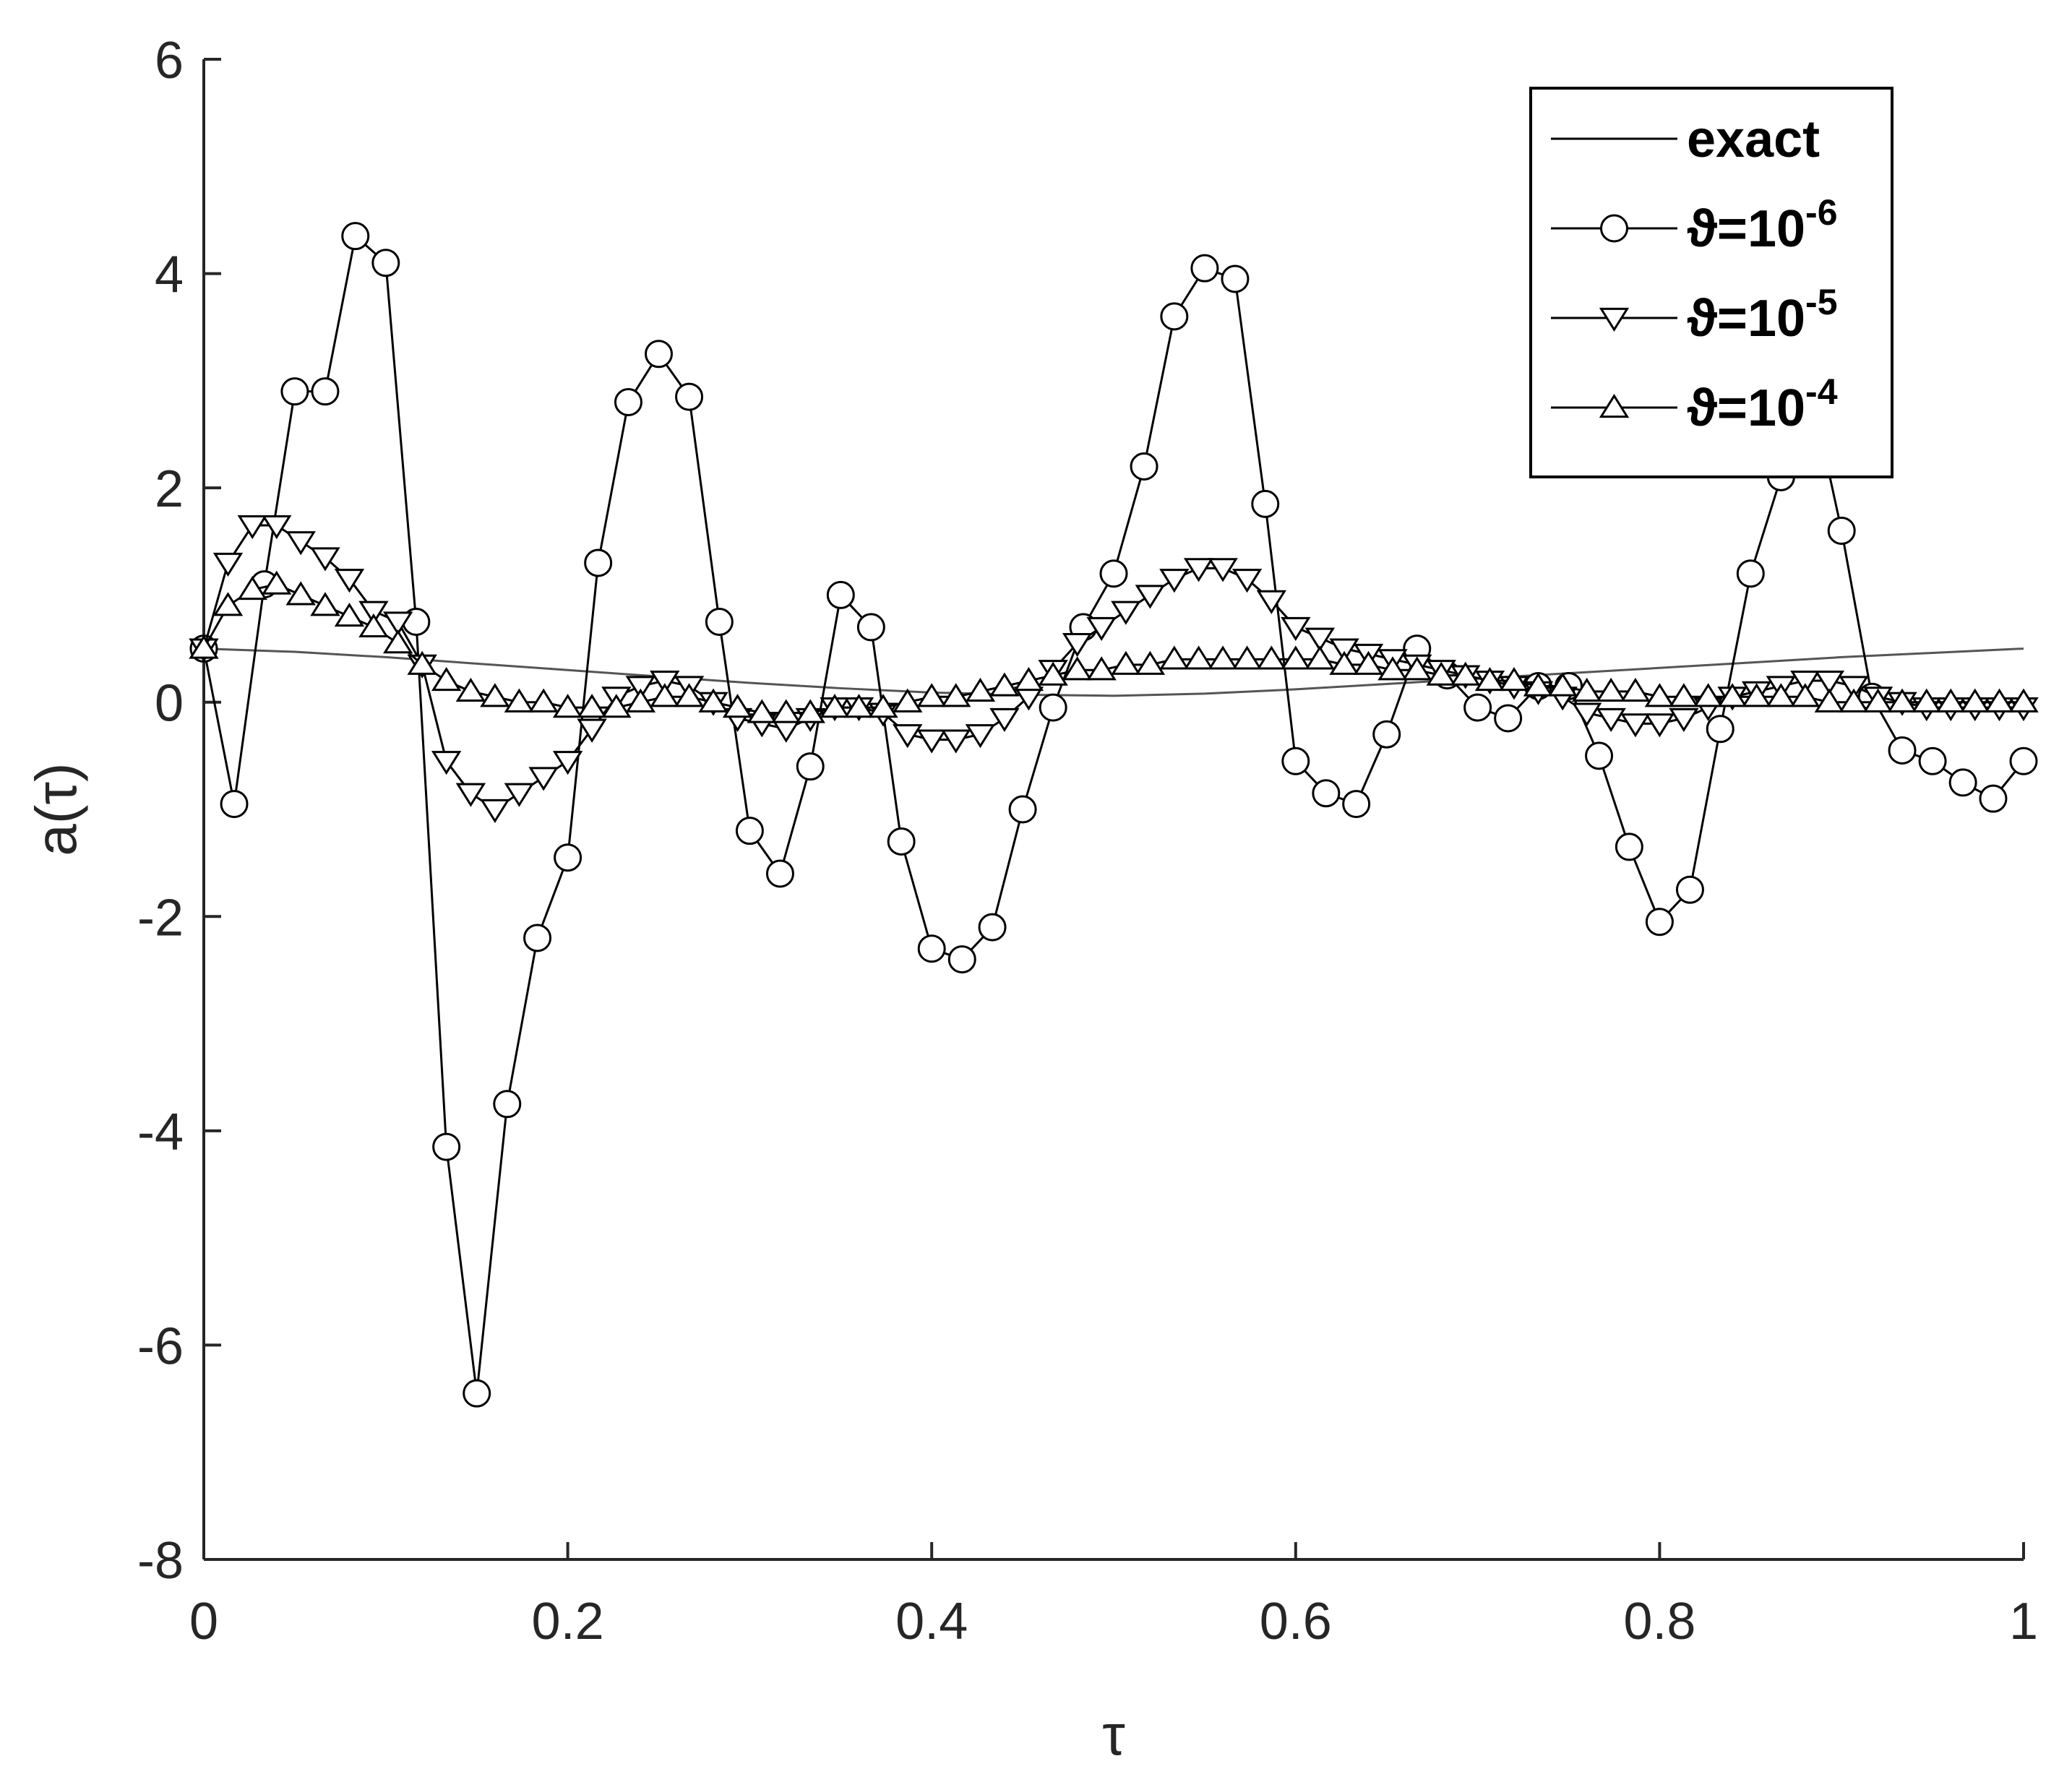 This screenshot has width=2072, height=1769. I want to click on legend-label-exact: exact, so click(1753, 139).